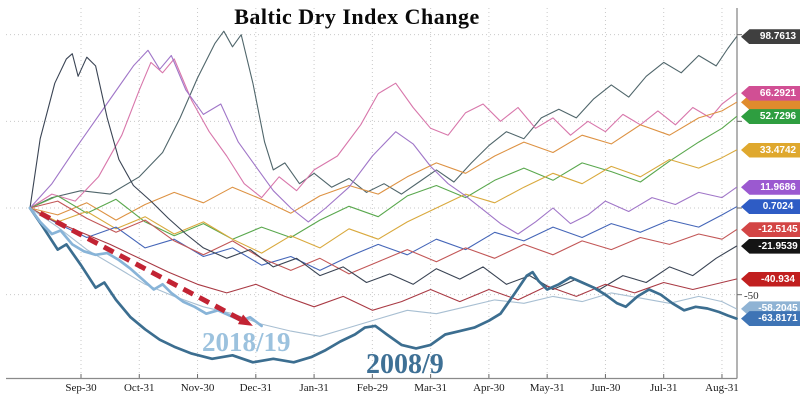  What do you see at coordinates (605, 388) in the screenshot?
I see `x-tick-label-Jun-30: Jun-30` at bounding box center [605, 388].